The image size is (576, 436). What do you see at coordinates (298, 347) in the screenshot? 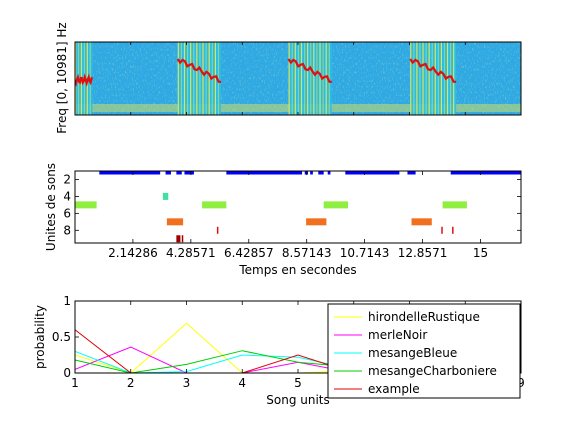
I see `series-line` at bounding box center [298, 347].